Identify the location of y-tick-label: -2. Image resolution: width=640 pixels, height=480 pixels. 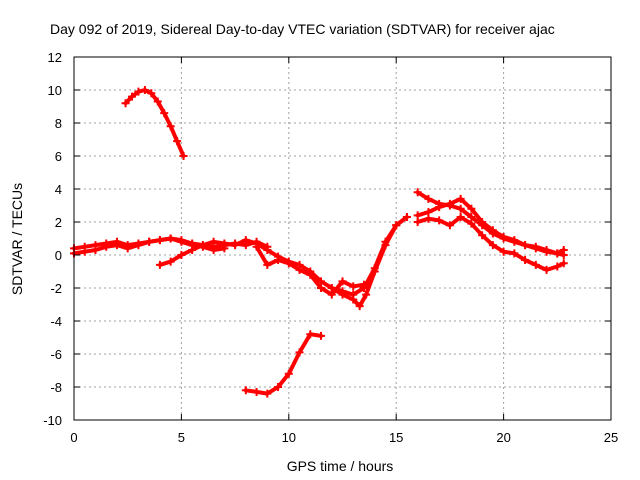
(56, 288).